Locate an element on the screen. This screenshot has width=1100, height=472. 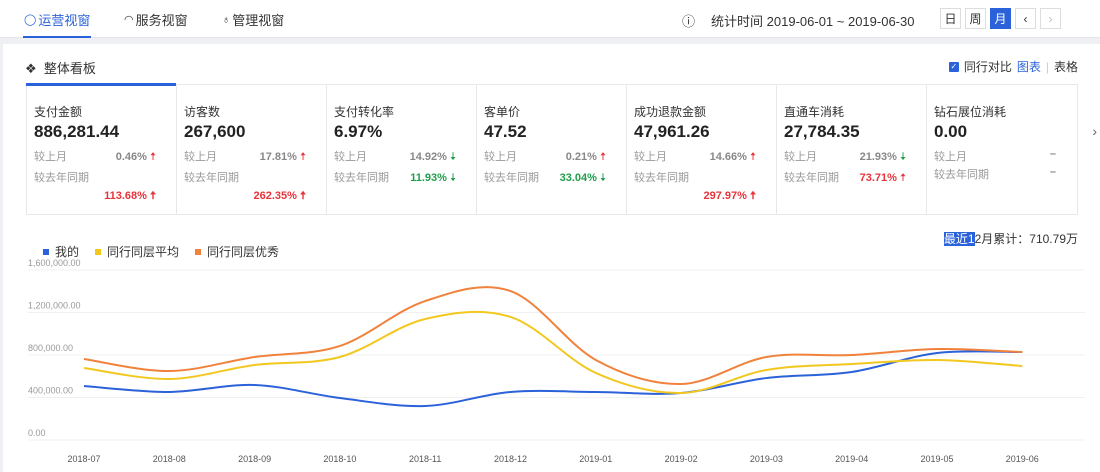
period-month-button: 月 is located at coordinates (1000, 18).